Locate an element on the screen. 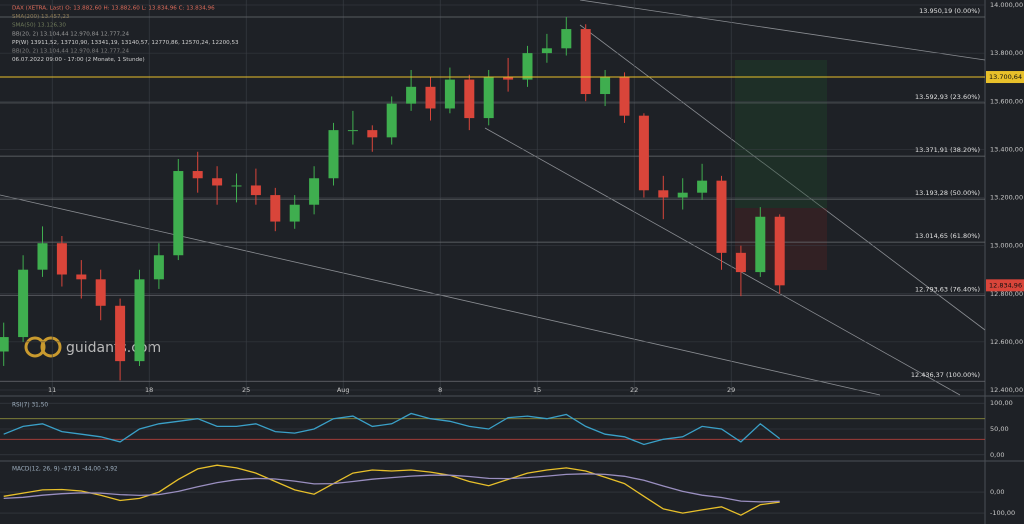  y-tick-label: 50,00 is located at coordinates (999, 429).